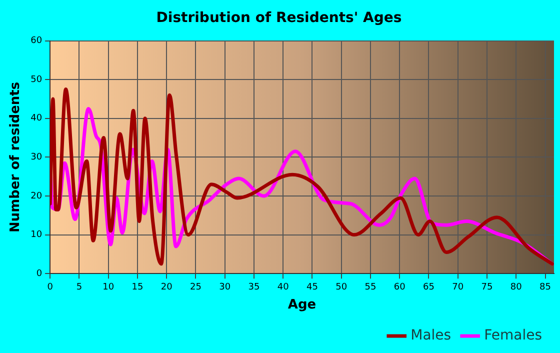  Describe the element at coordinates (36, 41) in the screenshot. I see `y-tick-label: 60` at that location.